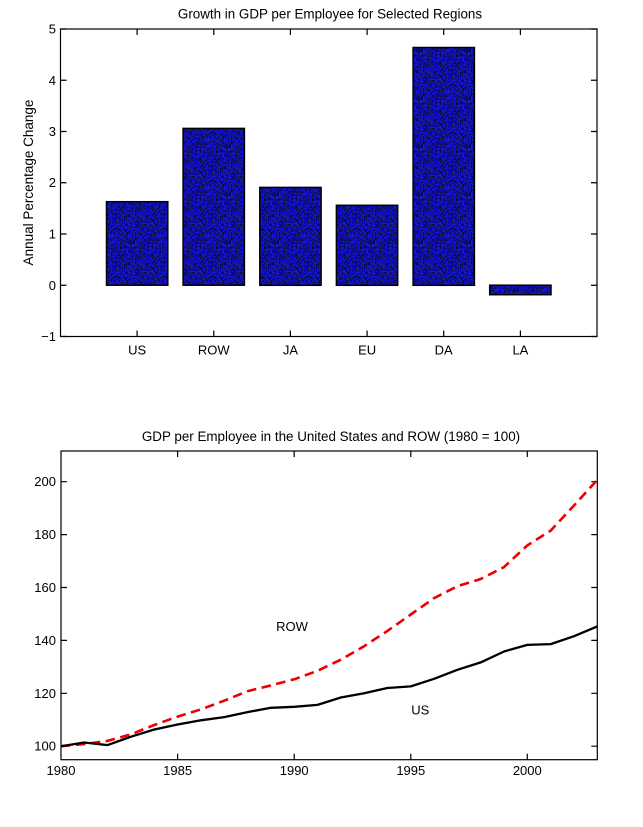 Image resolution: width=643 pixels, height=827 pixels. Describe the element at coordinates (294, 770) in the screenshot. I see `svg-text: 1990` at that location.